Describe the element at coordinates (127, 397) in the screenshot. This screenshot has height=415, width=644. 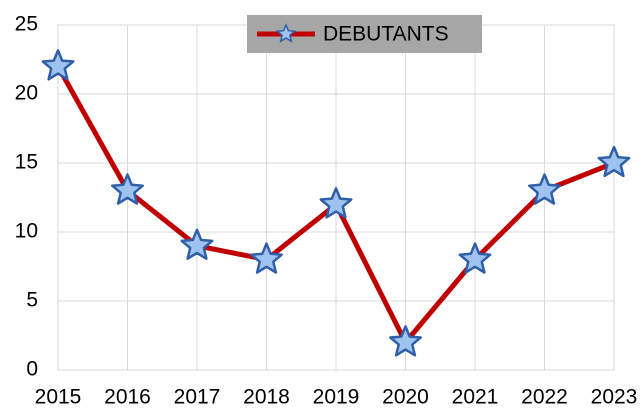
I see `x-tick-label: 2016` at that location.